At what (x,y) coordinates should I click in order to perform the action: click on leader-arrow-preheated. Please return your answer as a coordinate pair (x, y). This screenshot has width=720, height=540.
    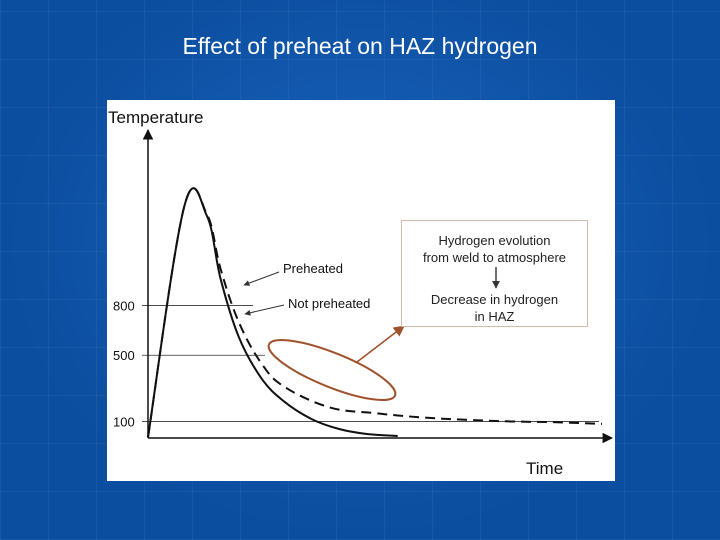
    Looking at the image, I should click on (261, 278).